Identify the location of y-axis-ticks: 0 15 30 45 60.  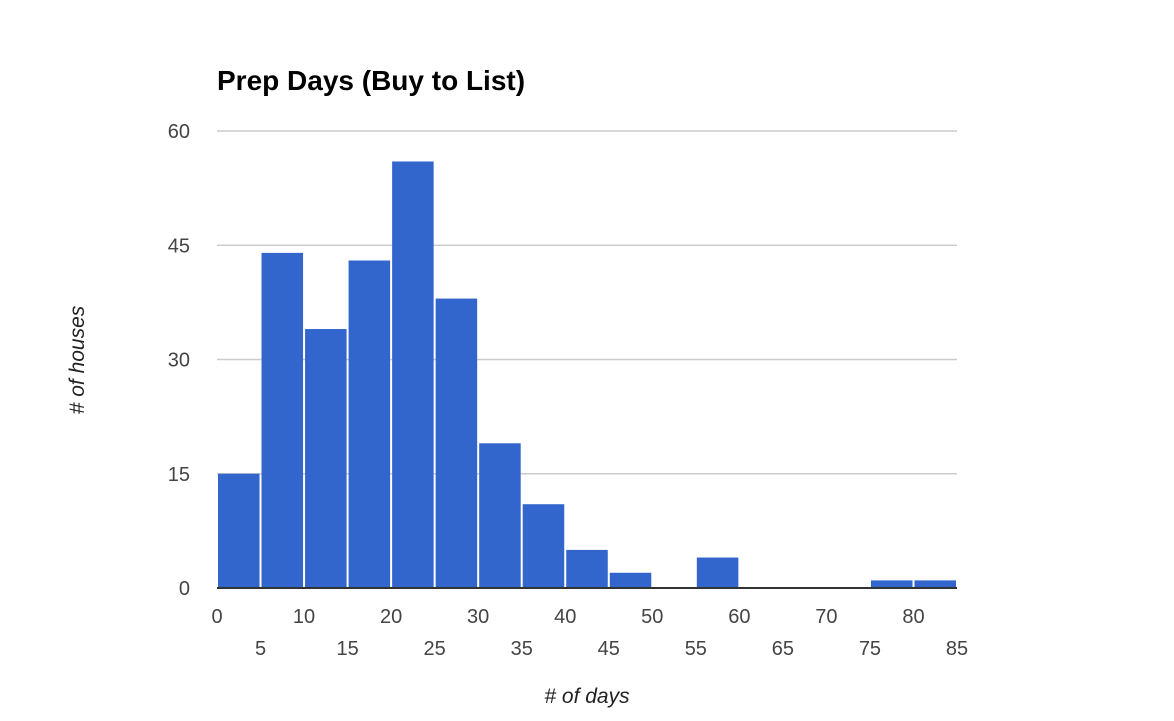
(179, 360).